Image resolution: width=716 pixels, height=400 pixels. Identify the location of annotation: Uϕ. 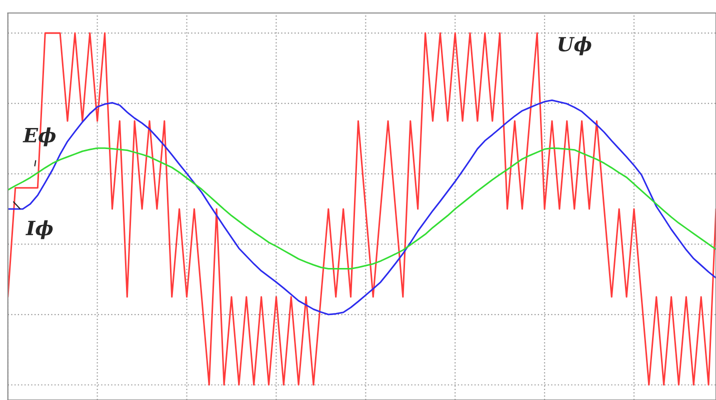
(575, 46).